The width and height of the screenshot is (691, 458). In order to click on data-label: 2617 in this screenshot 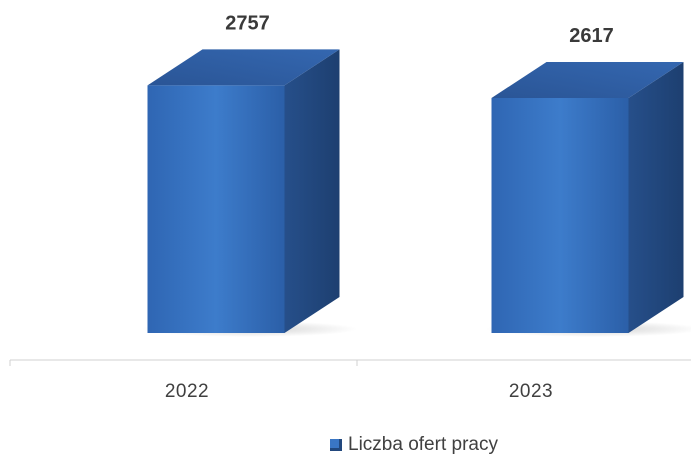, I will do `click(591, 36)`.